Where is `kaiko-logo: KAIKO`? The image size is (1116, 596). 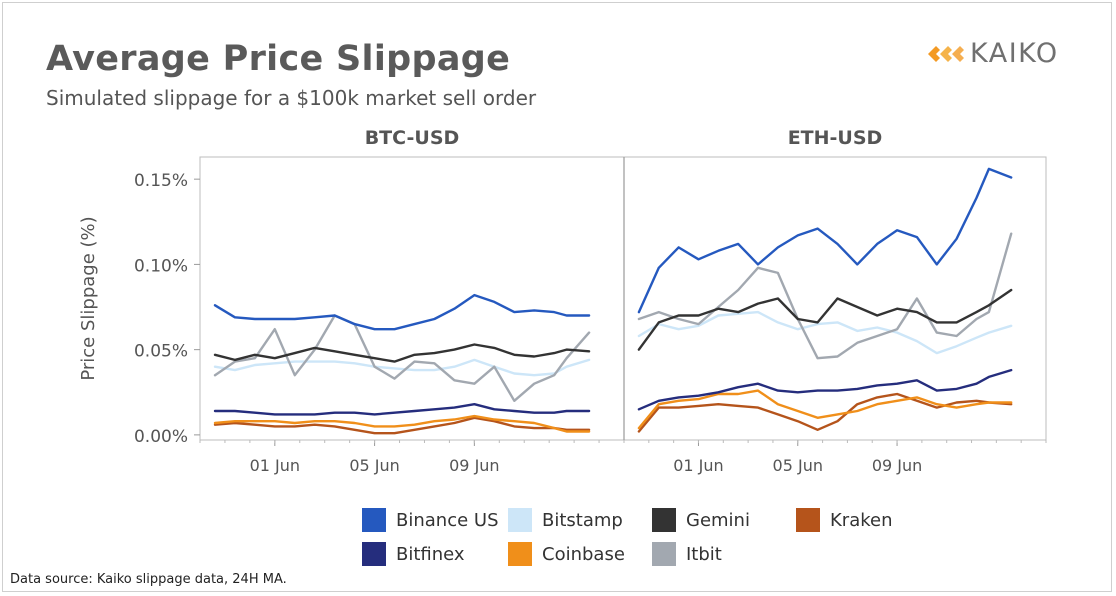 kaiko-logo: KAIKO is located at coordinates (992, 53).